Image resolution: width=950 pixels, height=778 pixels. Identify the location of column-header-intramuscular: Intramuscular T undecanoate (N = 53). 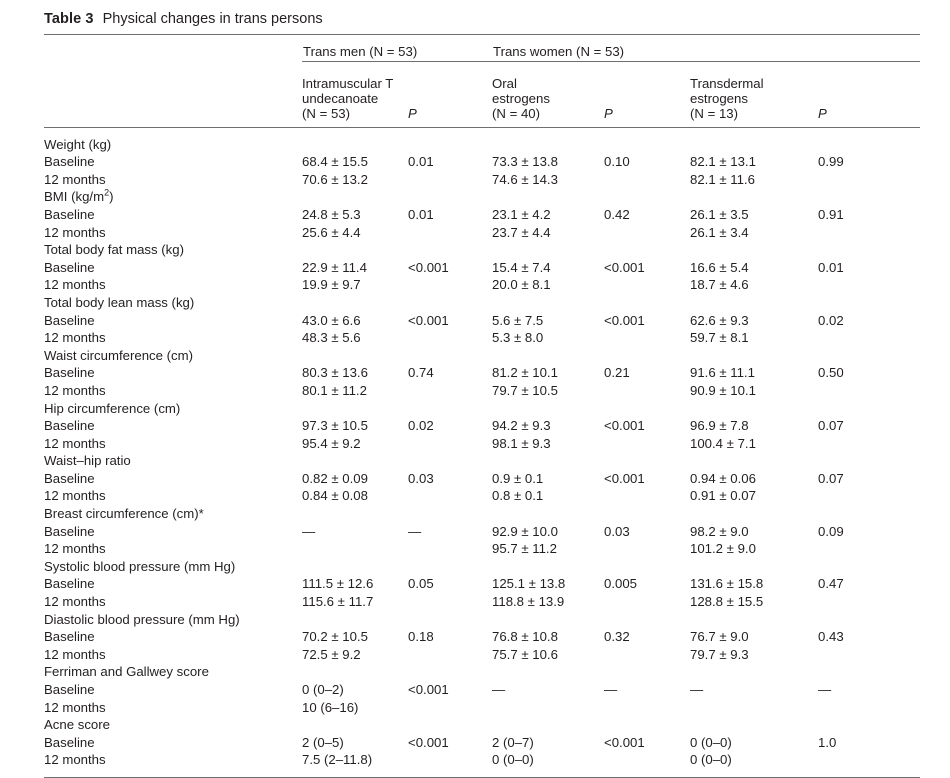
(355, 98).